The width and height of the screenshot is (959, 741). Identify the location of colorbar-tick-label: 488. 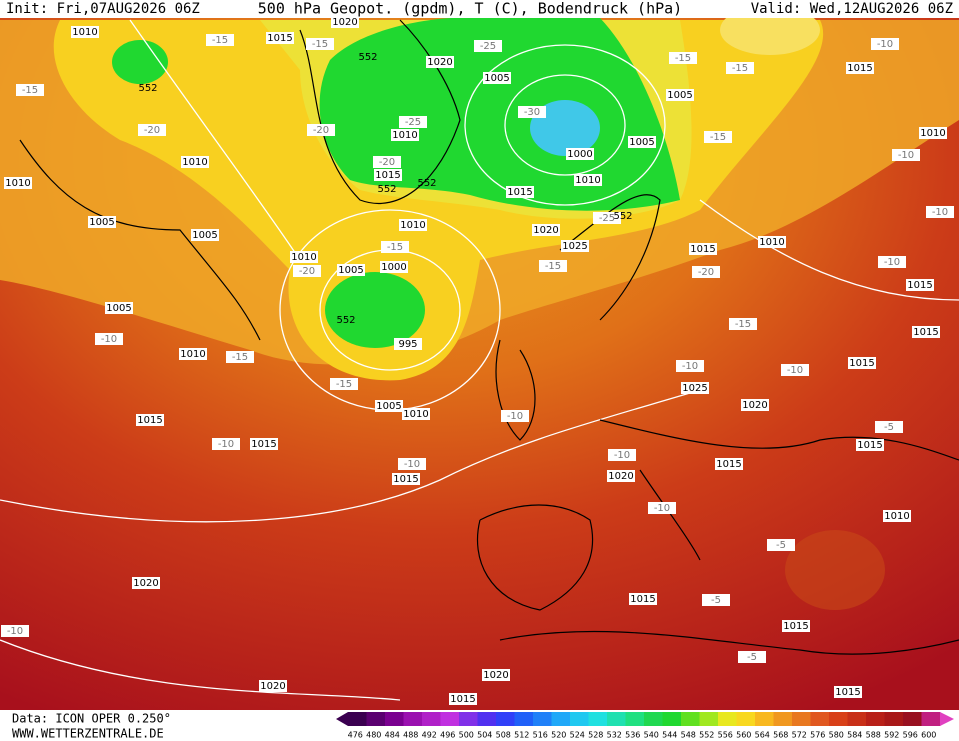
(410, 735).